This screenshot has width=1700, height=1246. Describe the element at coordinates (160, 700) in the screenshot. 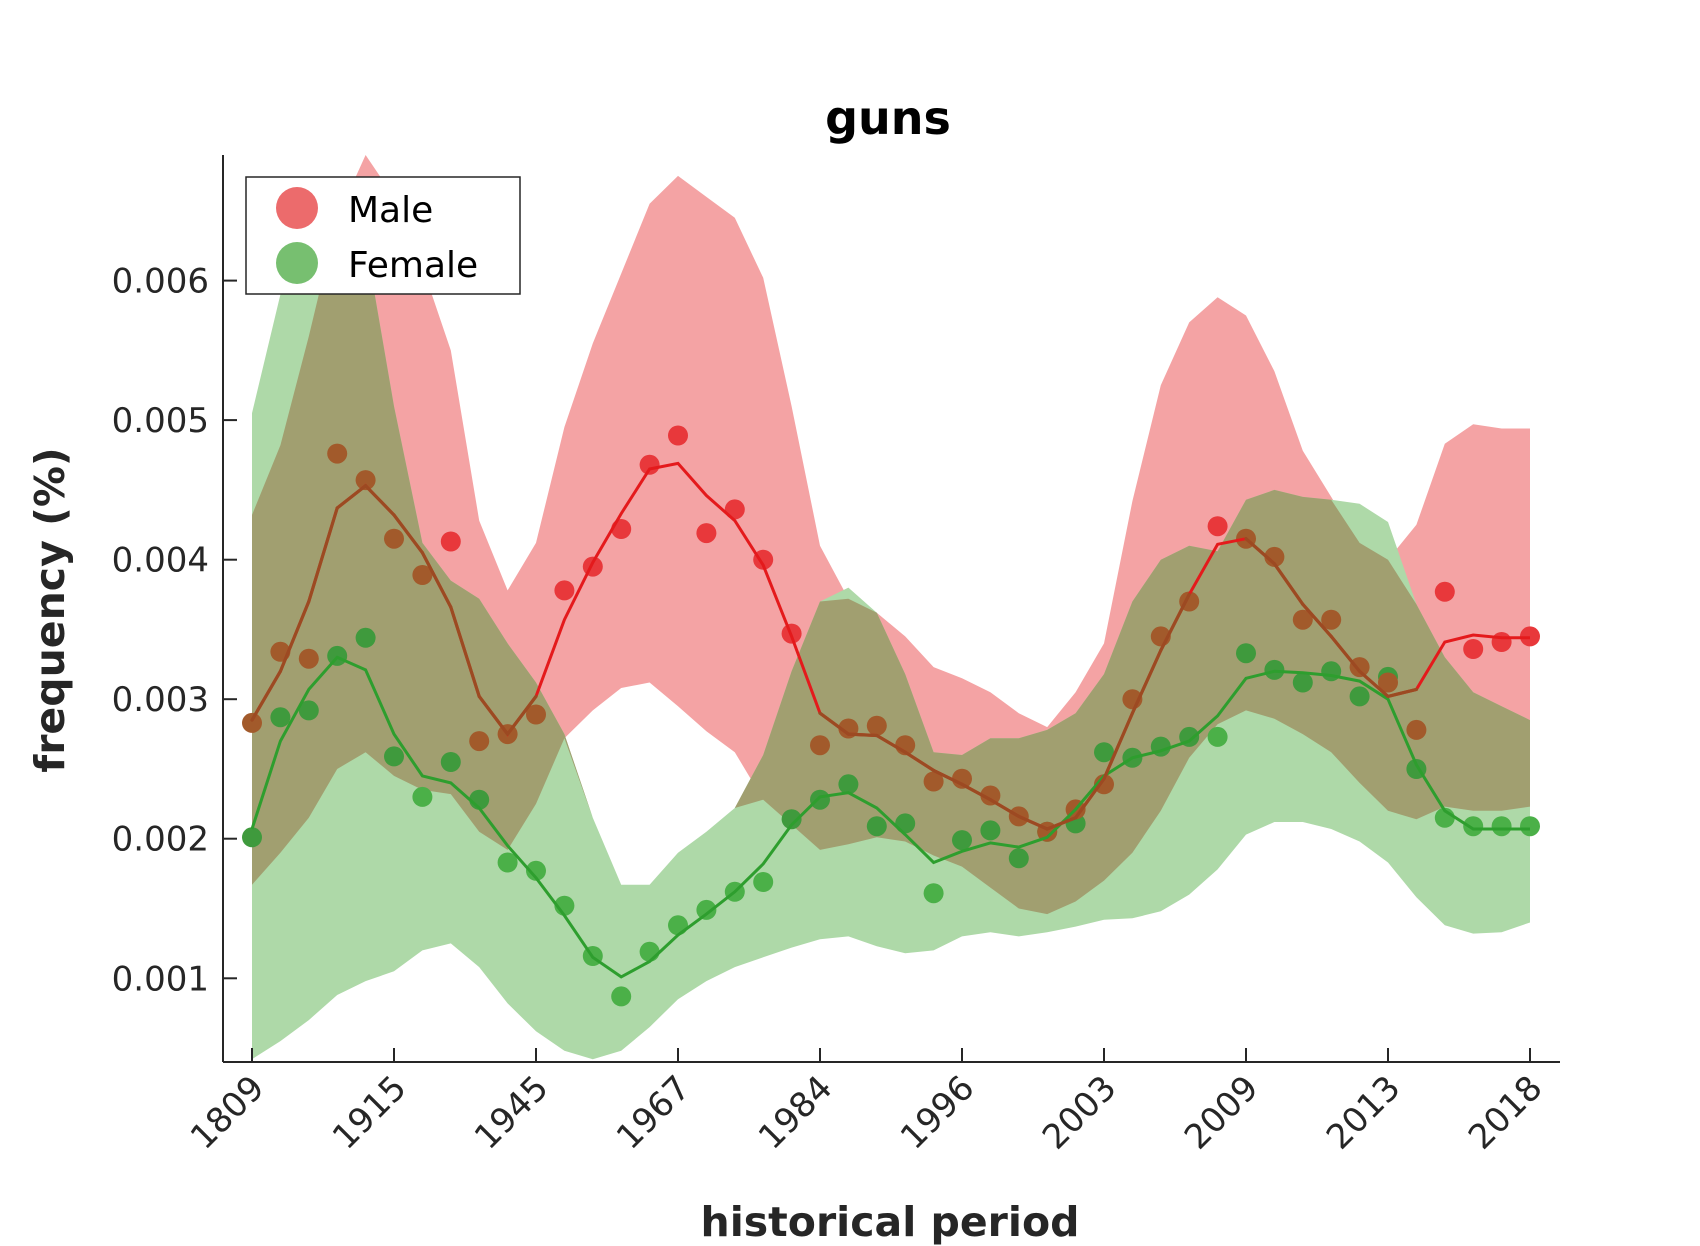

I see `y-tick-label: 0.003` at that location.